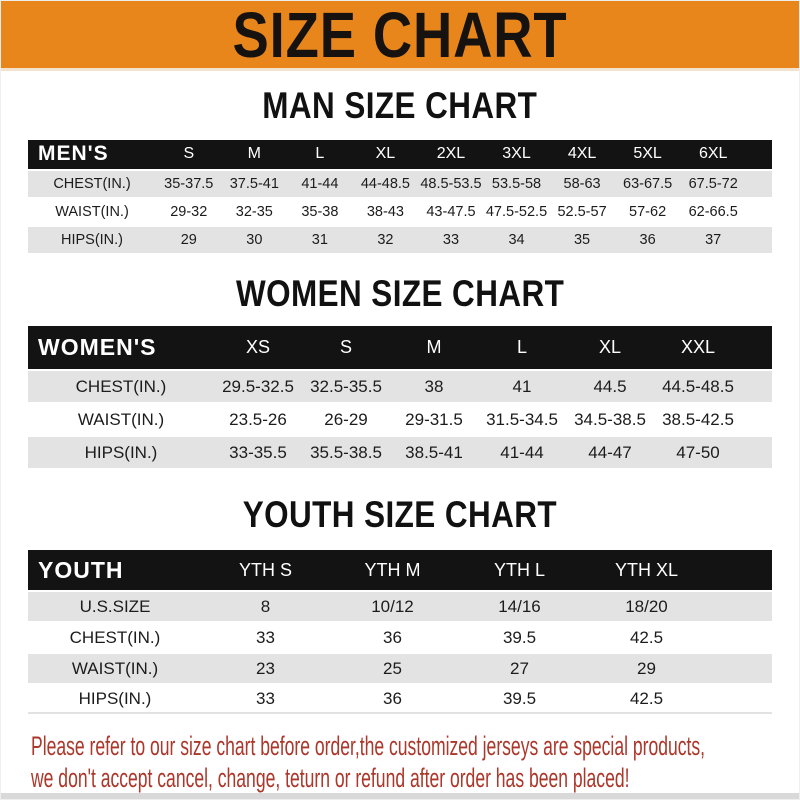 The height and width of the screenshot is (800, 800). Describe the element at coordinates (400, 36) in the screenshot. I see `size-chart-banner: SIZE CHART` at that location.